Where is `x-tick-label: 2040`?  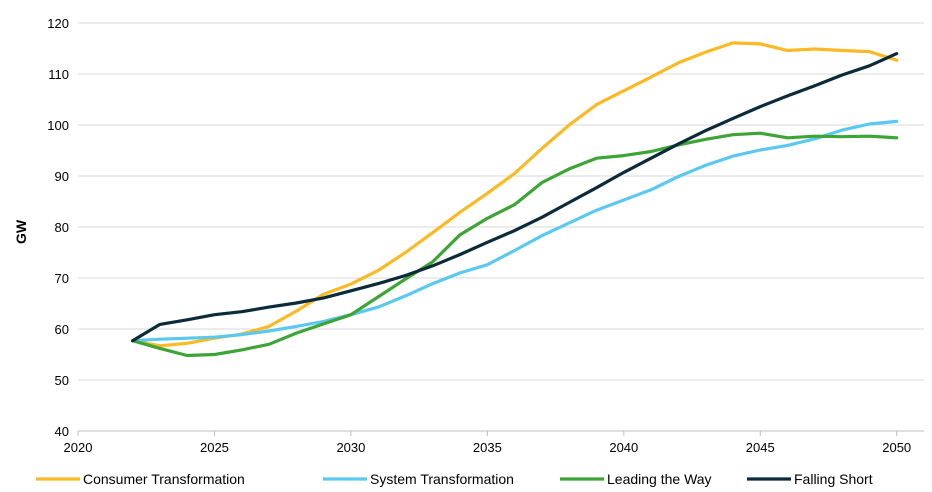 x-tick-label: 2040 is located at coordinates (623, 447).